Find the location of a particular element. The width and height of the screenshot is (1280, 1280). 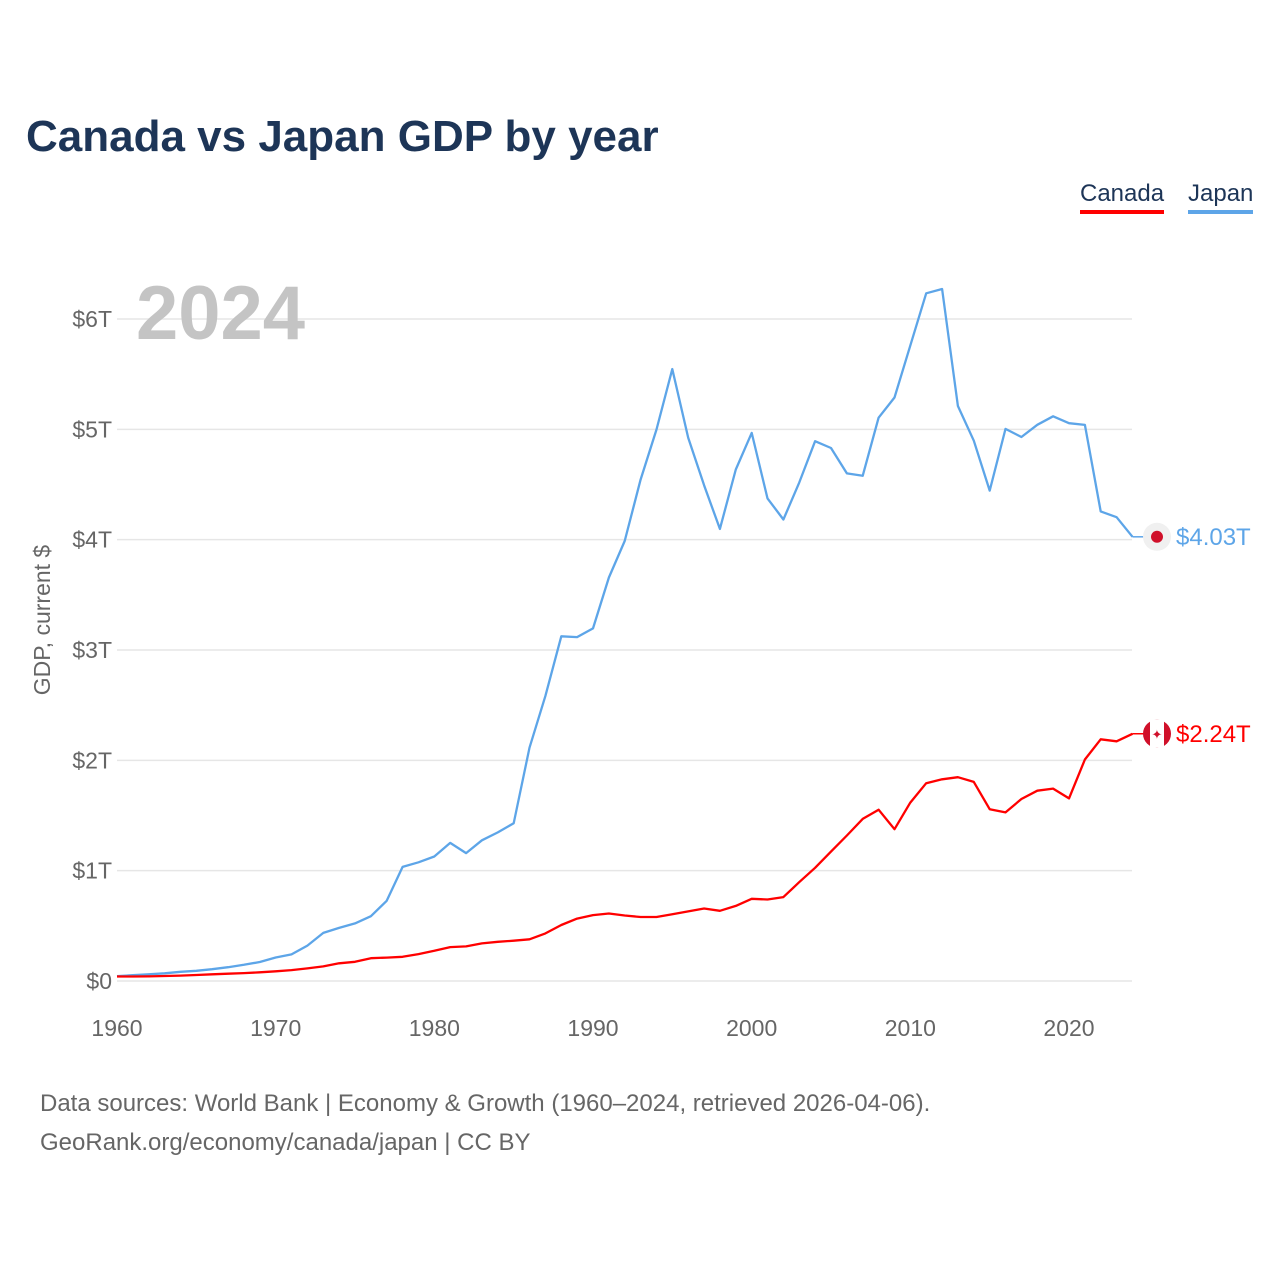

maple-leaf-icon: ✦ is located at coordinates (1157, 734).